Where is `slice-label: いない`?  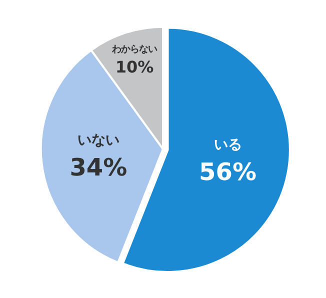
slice-label: いない is located at coordinates (98, 140).